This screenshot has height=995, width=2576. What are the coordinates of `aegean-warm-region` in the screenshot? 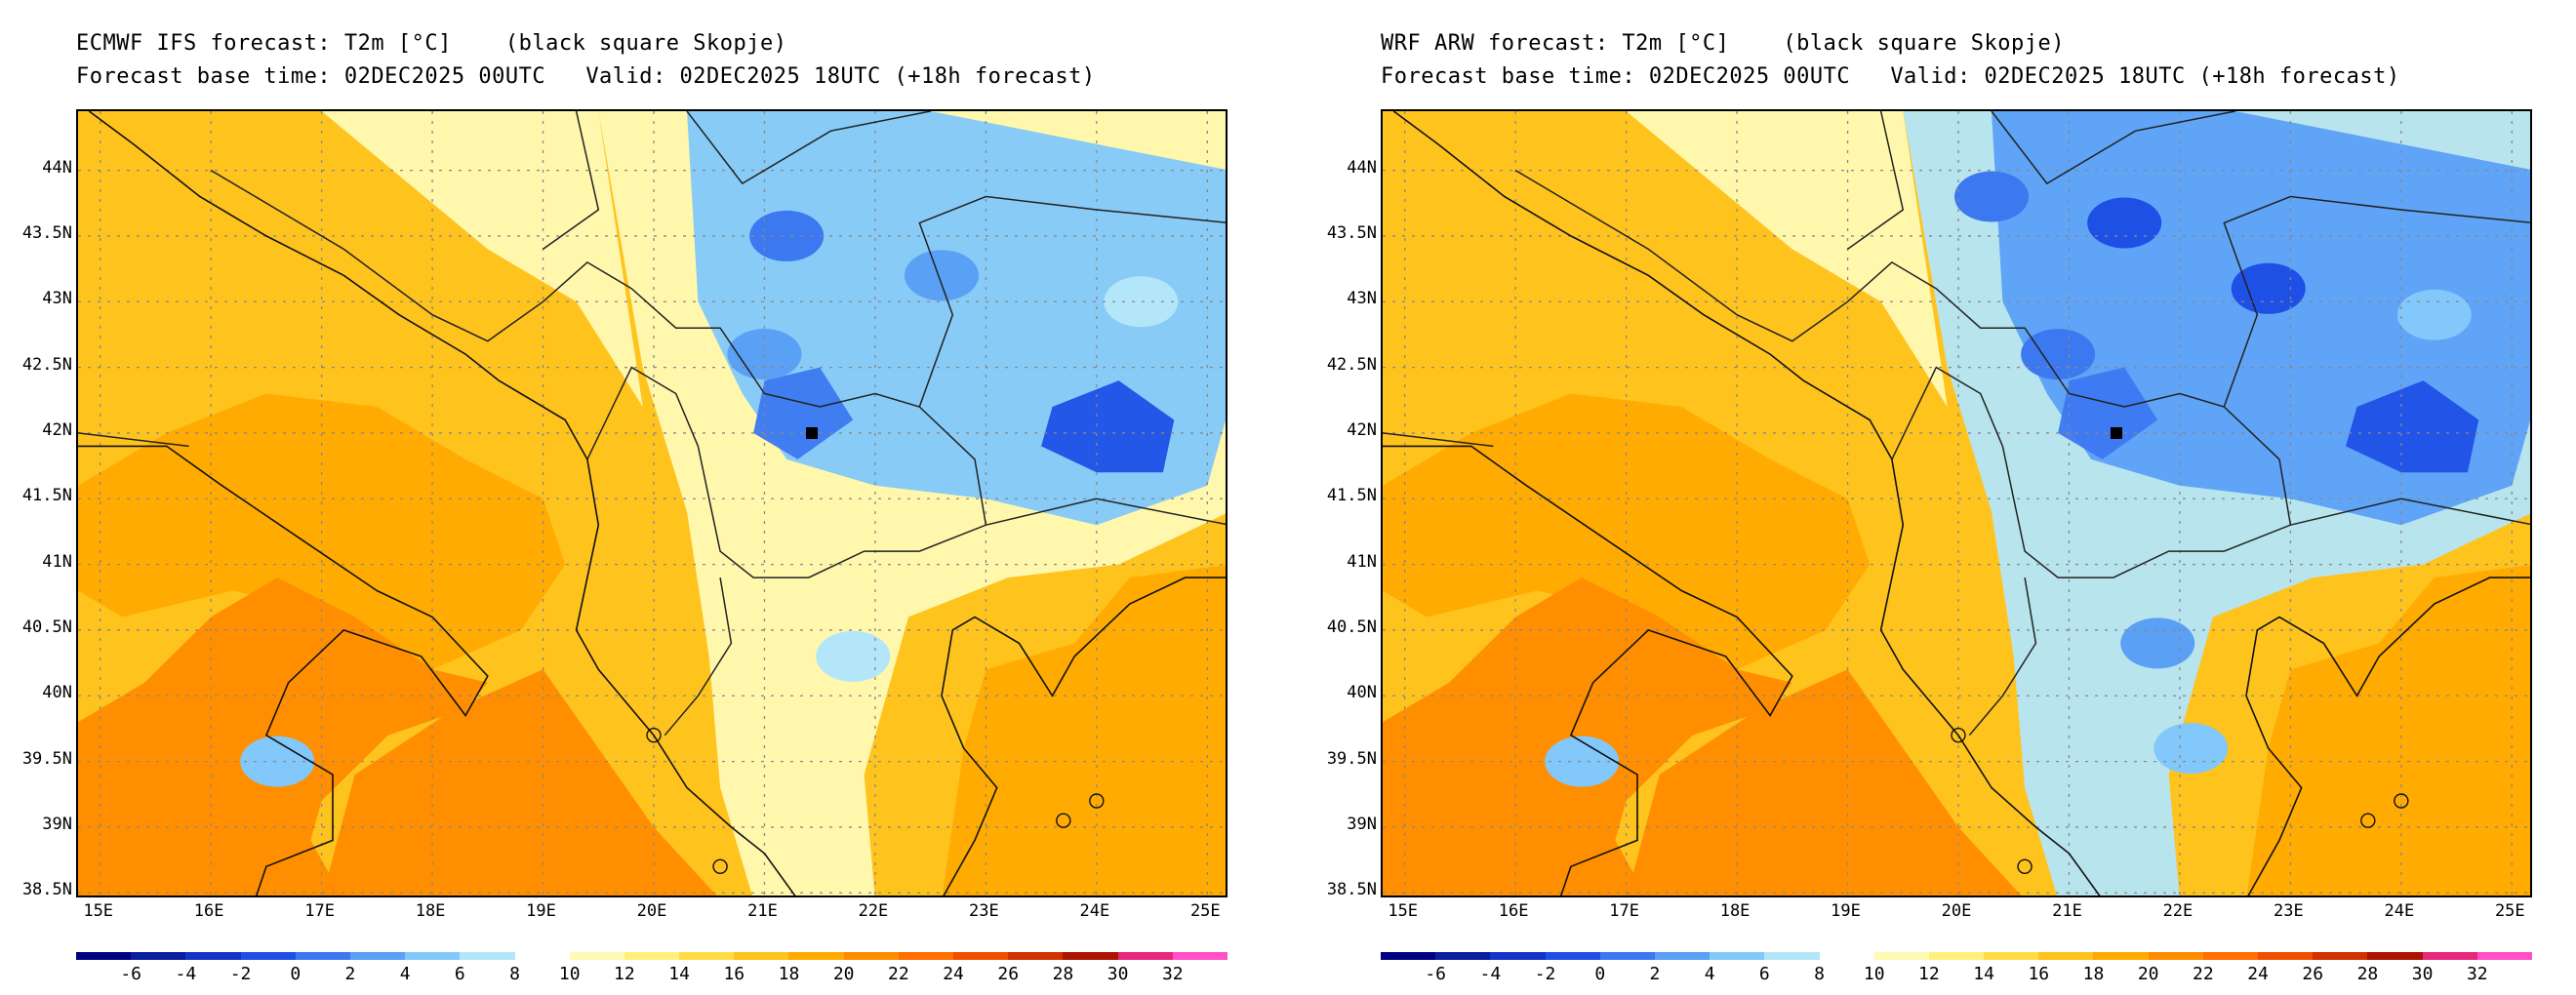 It's located at (2388, 730).